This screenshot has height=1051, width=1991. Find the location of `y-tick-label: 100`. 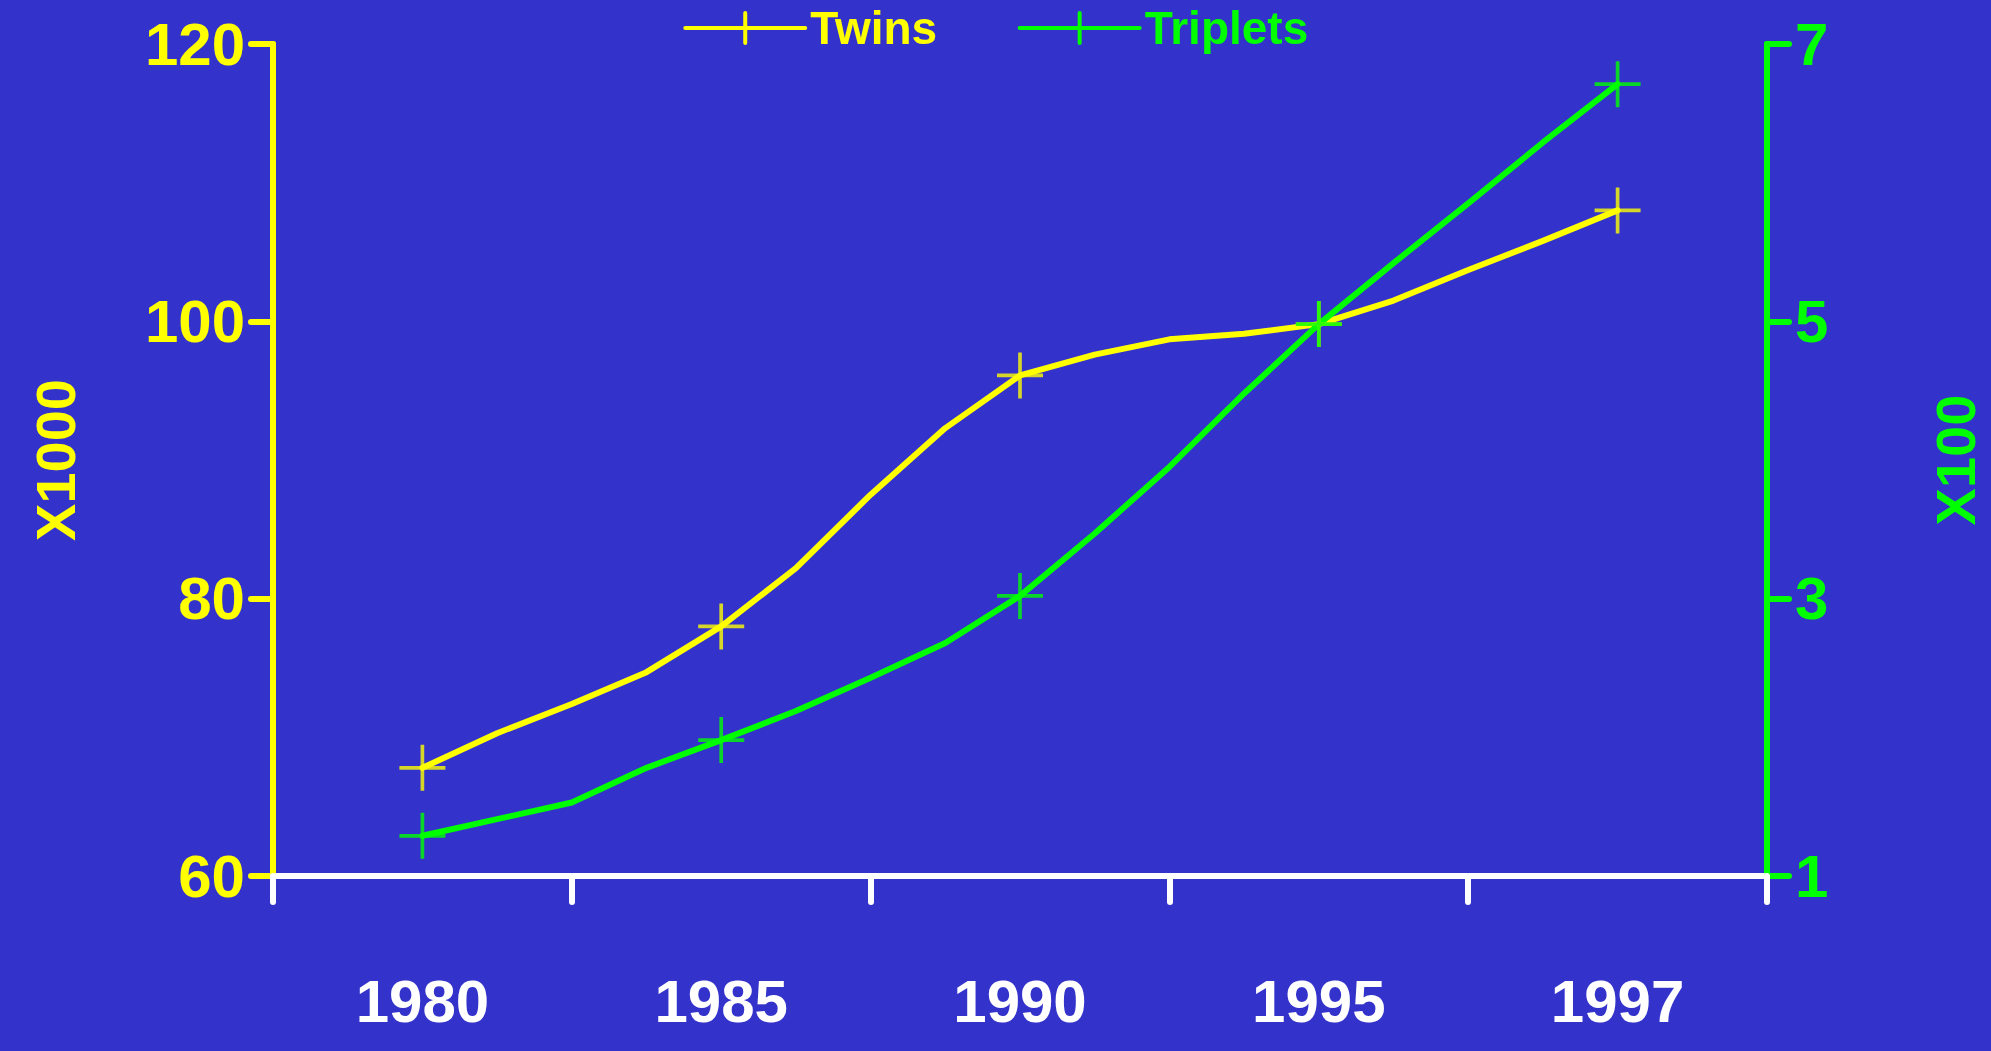

y-tick-label: 100 is located at coordinates (194, 321).